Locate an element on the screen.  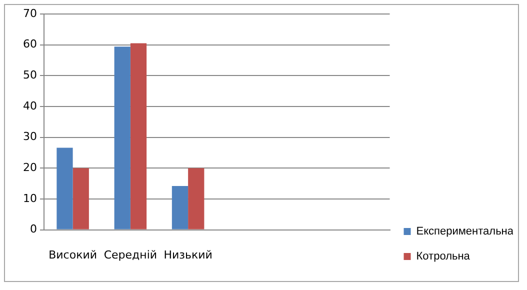
x-tick-label: Середній is located at coordinates (131, 255).